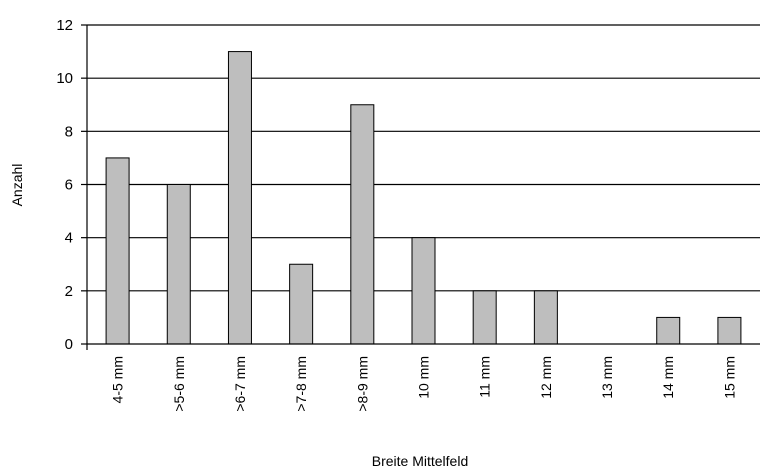  I want to click on y-tick-label: 4, so click(69, 238).